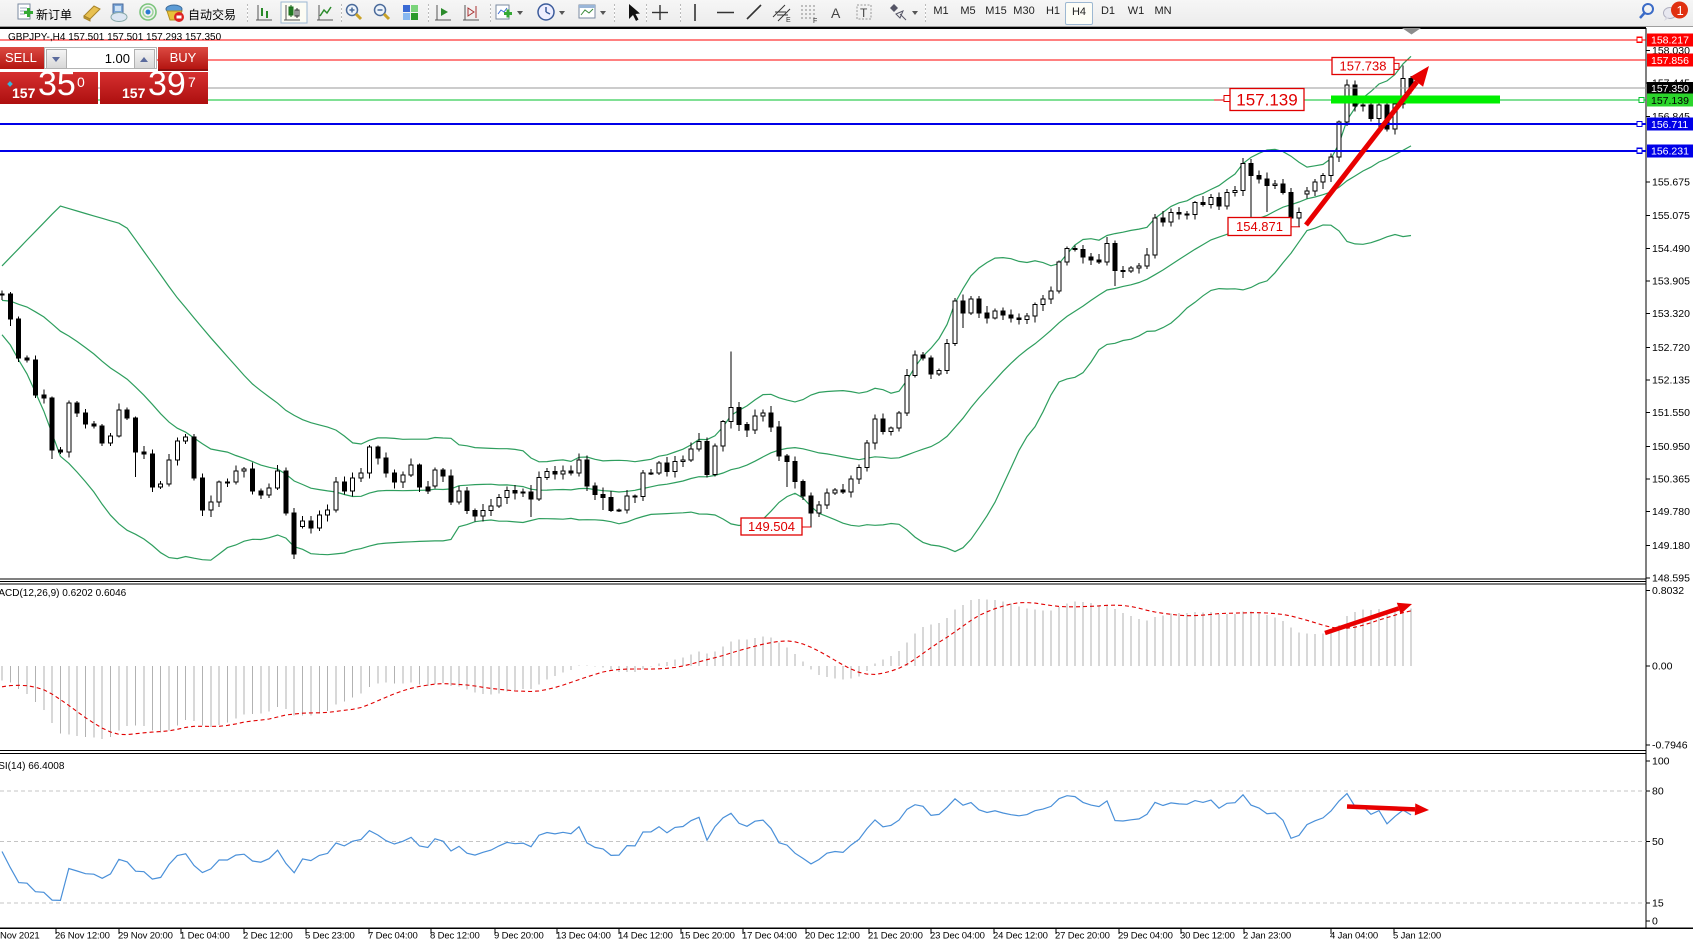  Describe the element at coordinates (645, 936) in the screenshot. I see `svg-text: 14 Dec 12:00` at that location.